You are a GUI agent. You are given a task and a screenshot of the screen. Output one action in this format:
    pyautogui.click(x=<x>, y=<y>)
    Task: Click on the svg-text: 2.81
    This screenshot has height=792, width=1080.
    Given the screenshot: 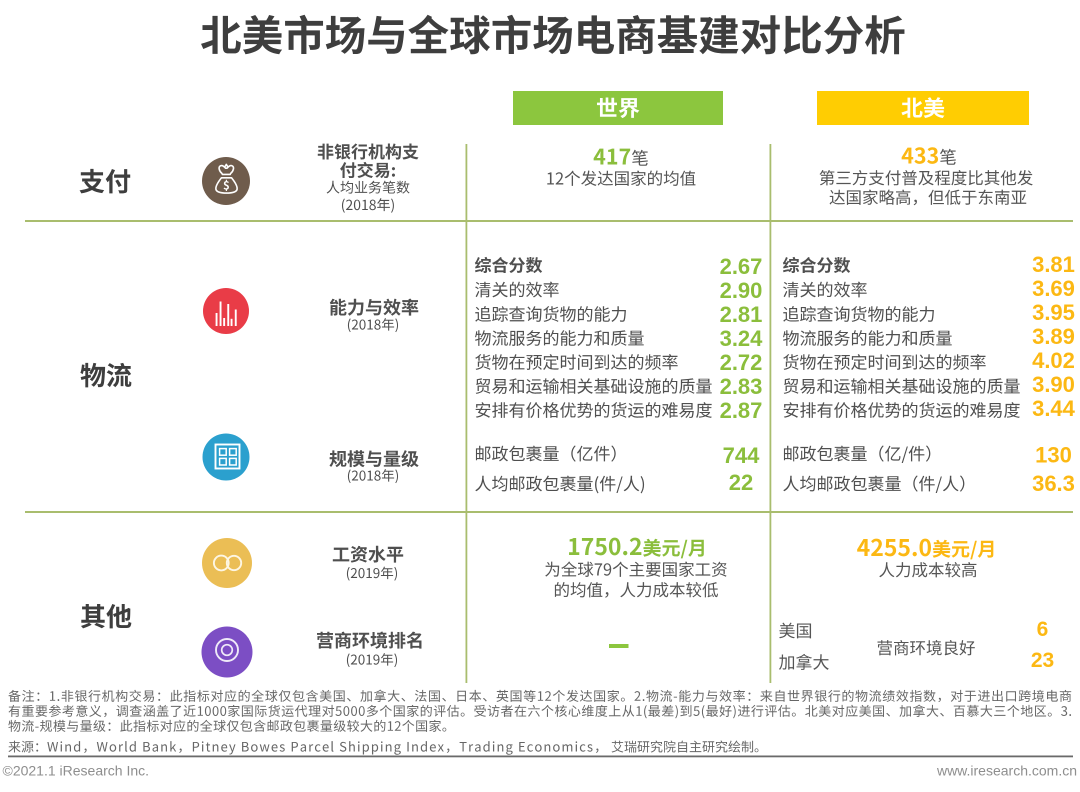 What is the action you would take?
    pyautogui.click(x=741, y=314)
    